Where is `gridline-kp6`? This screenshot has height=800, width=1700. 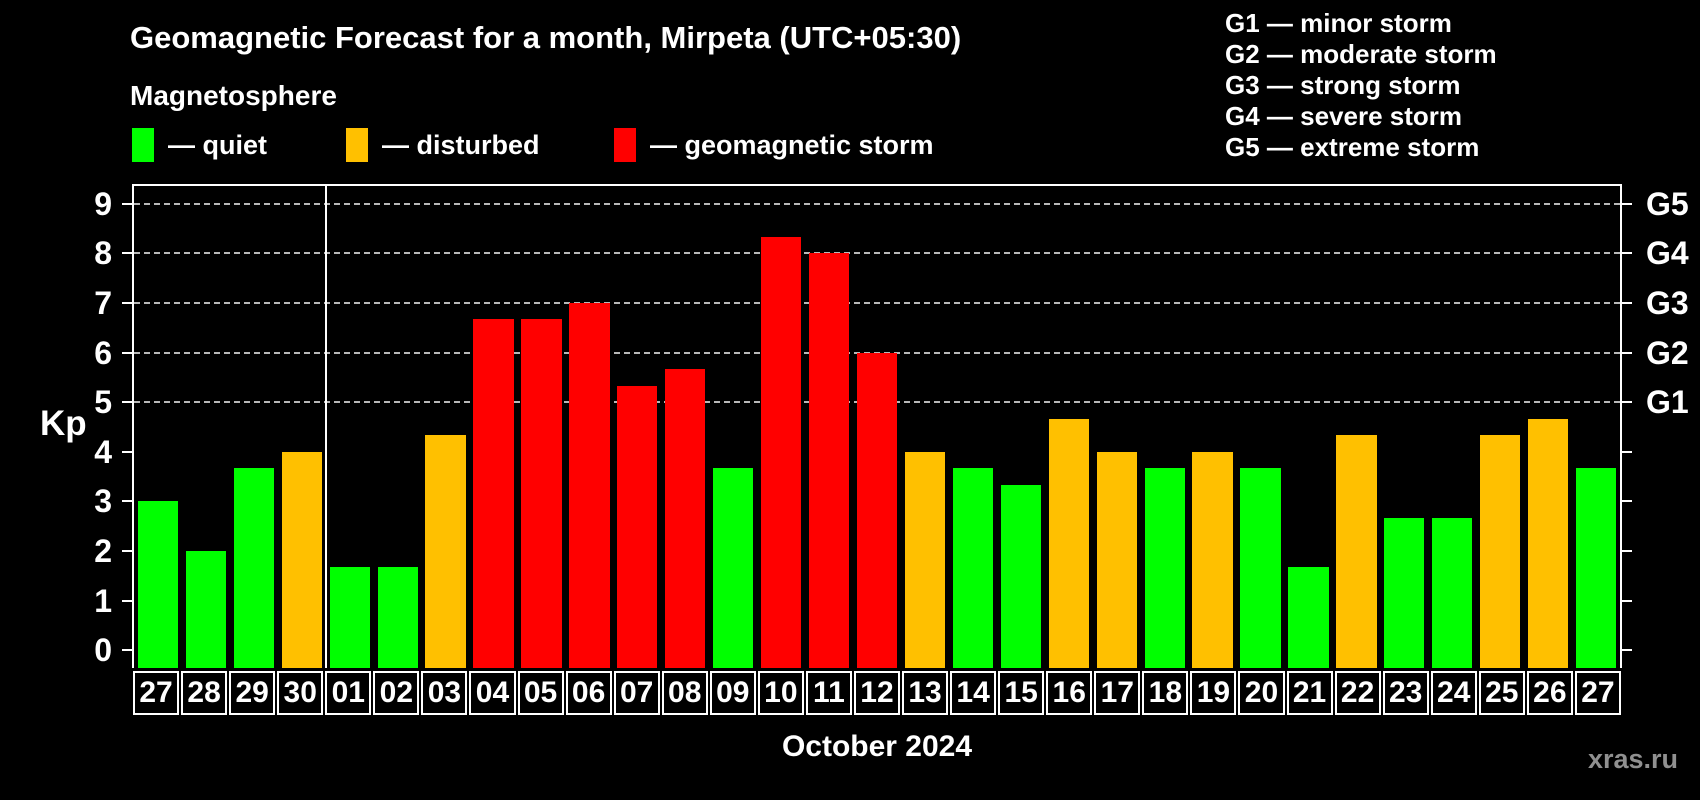 gridline-kp6 is located at coordinates (877, 352).